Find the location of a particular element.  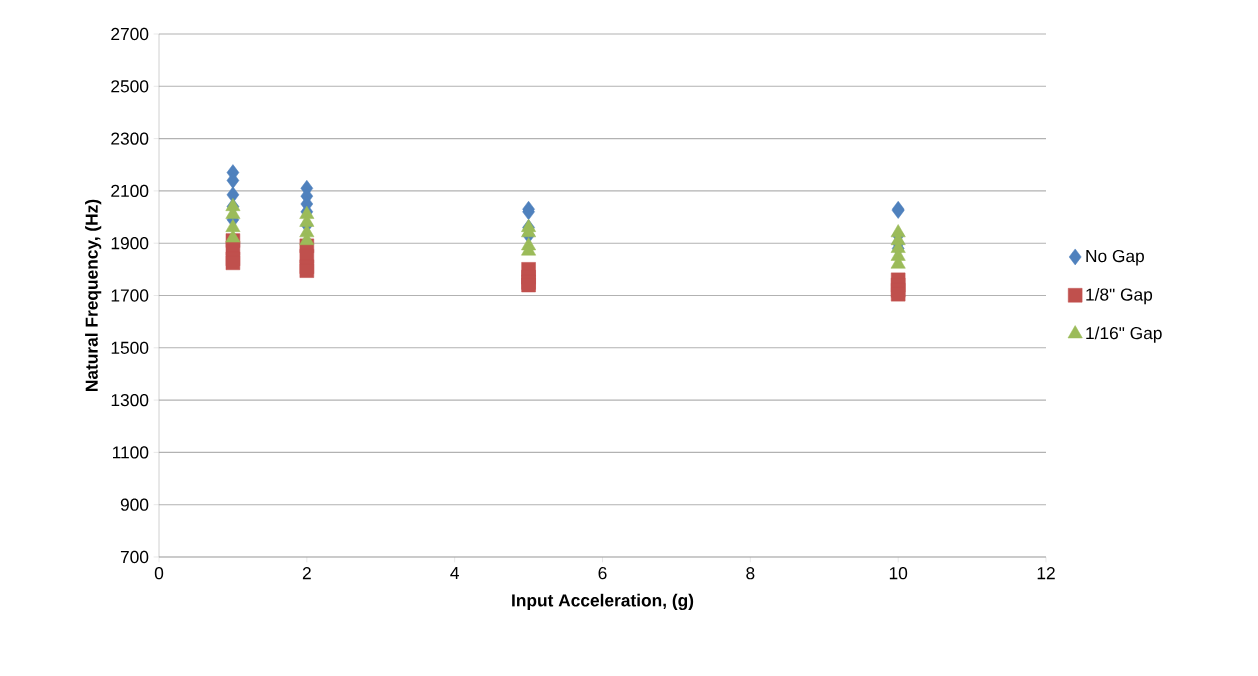

y-tick-label: 2300 is located at coordinates (130, 138).